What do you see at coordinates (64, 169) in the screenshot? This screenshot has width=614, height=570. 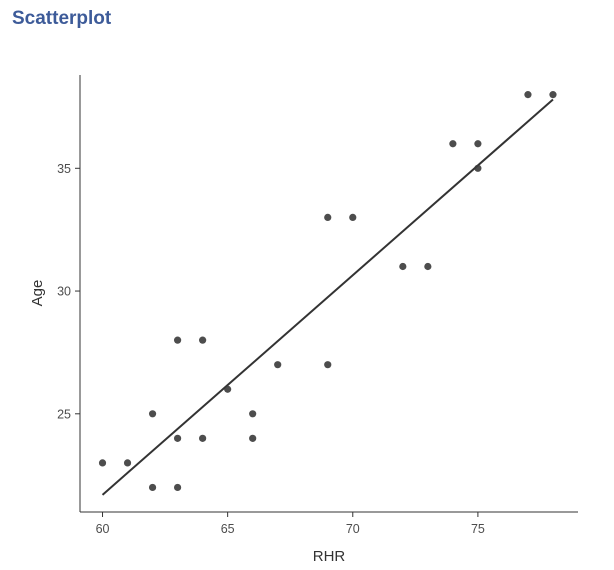 I see `y-tick-label: 35` at bounding box center [64, 169].